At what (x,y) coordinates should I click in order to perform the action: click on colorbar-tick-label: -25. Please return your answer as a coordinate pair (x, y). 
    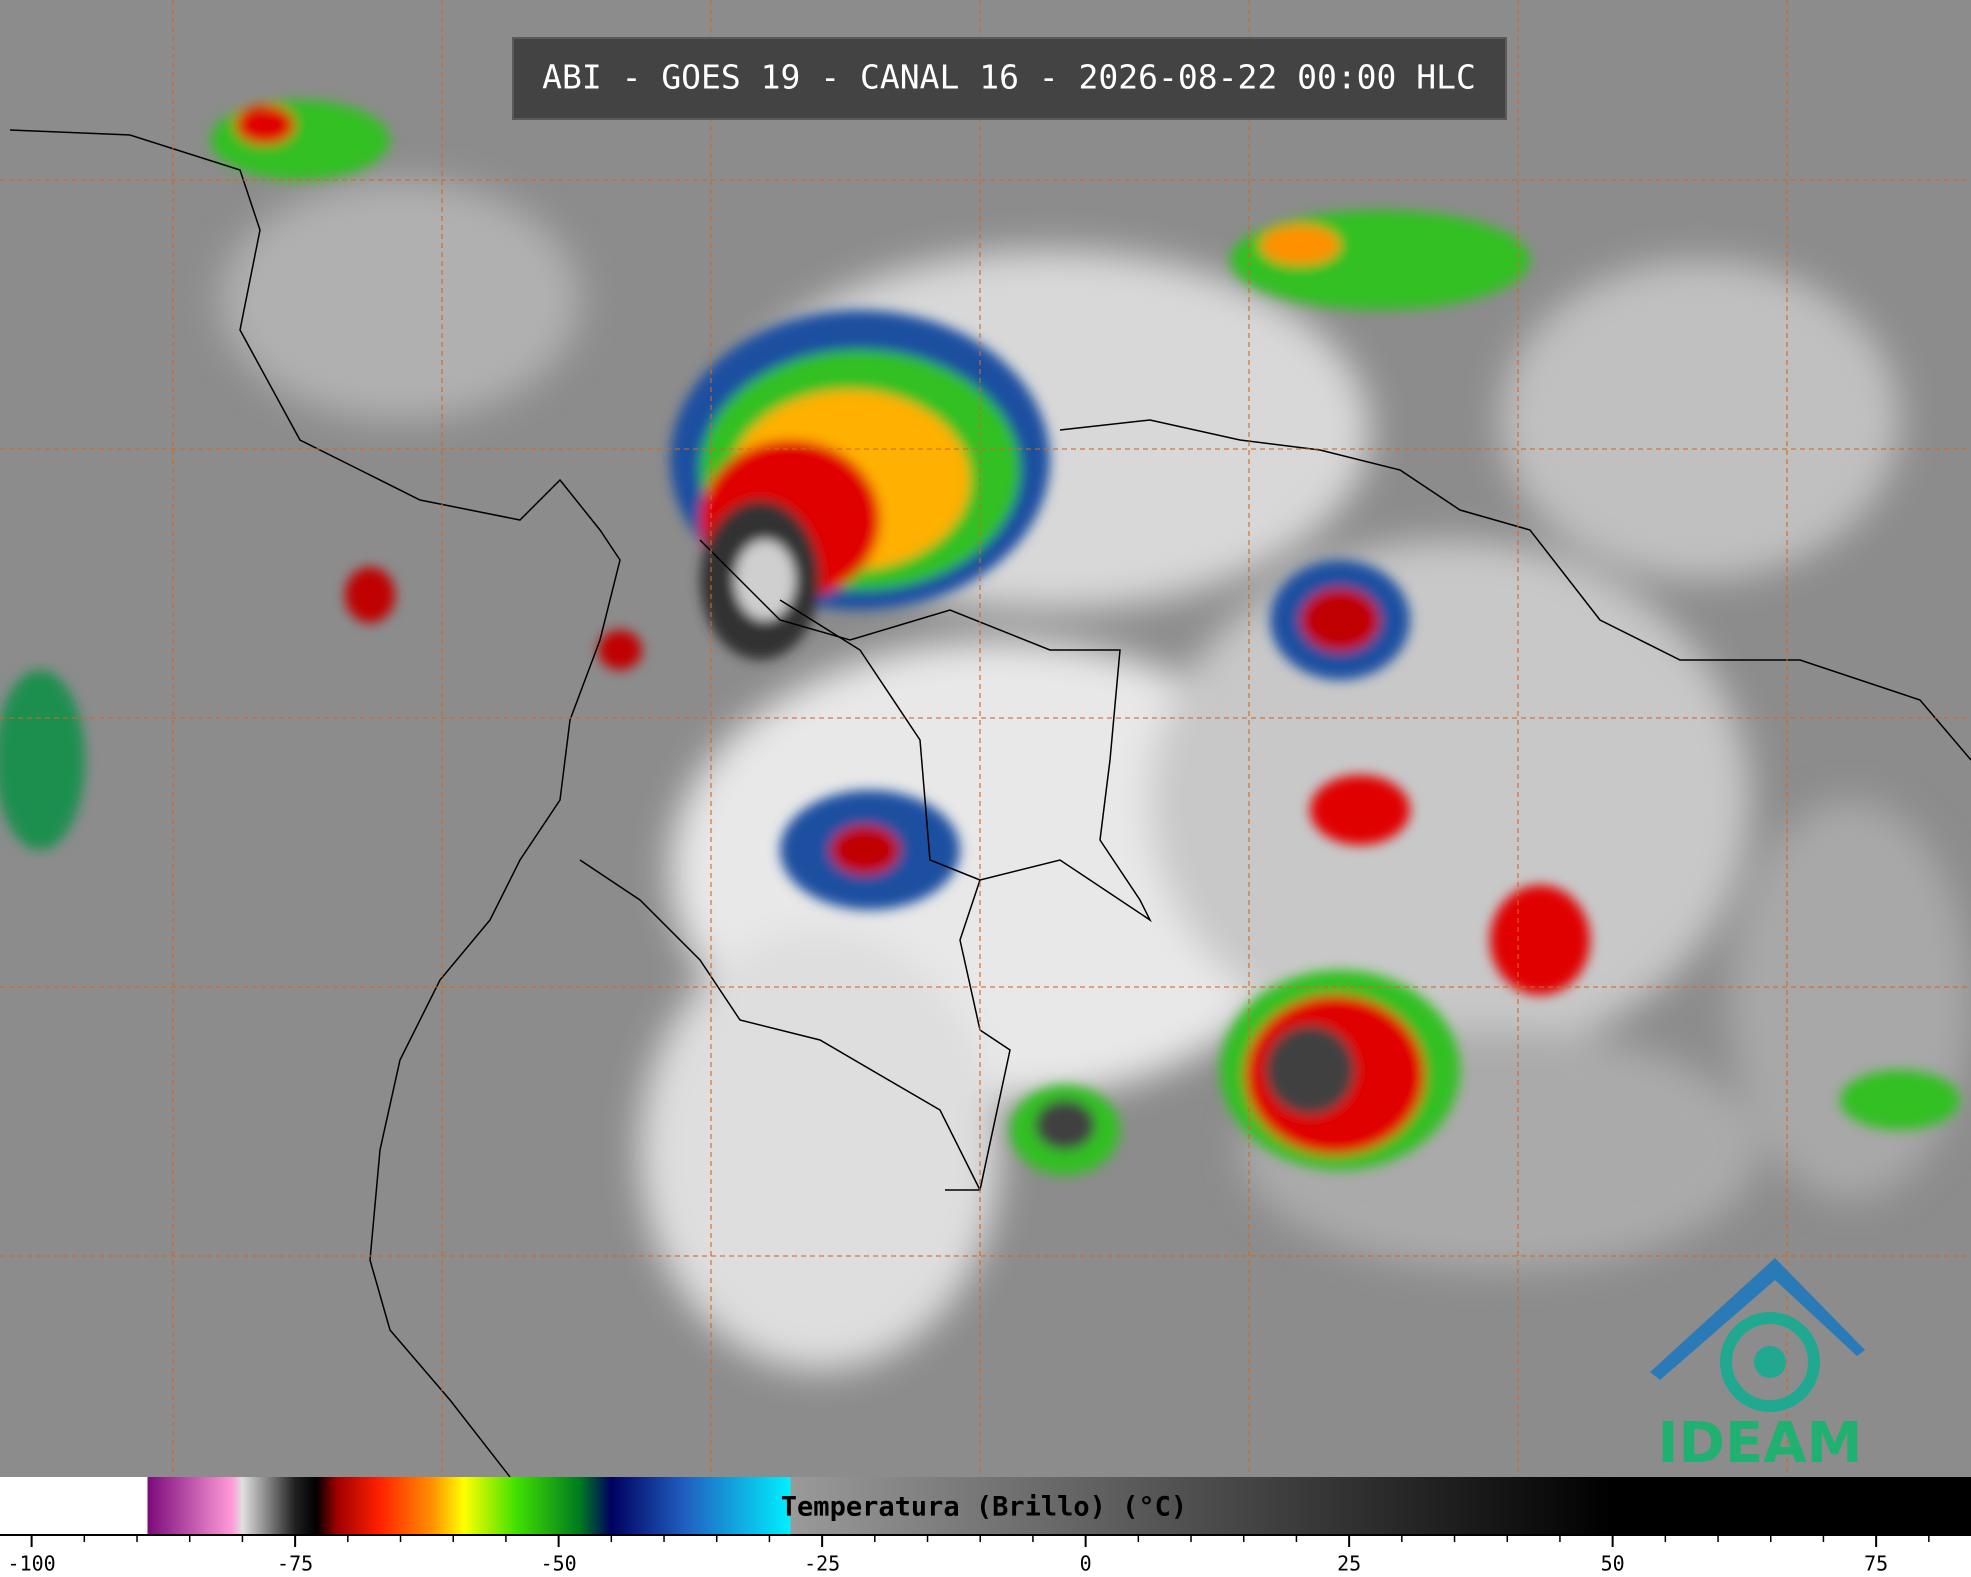
    Looking at the image, I should click on (822, 1564).